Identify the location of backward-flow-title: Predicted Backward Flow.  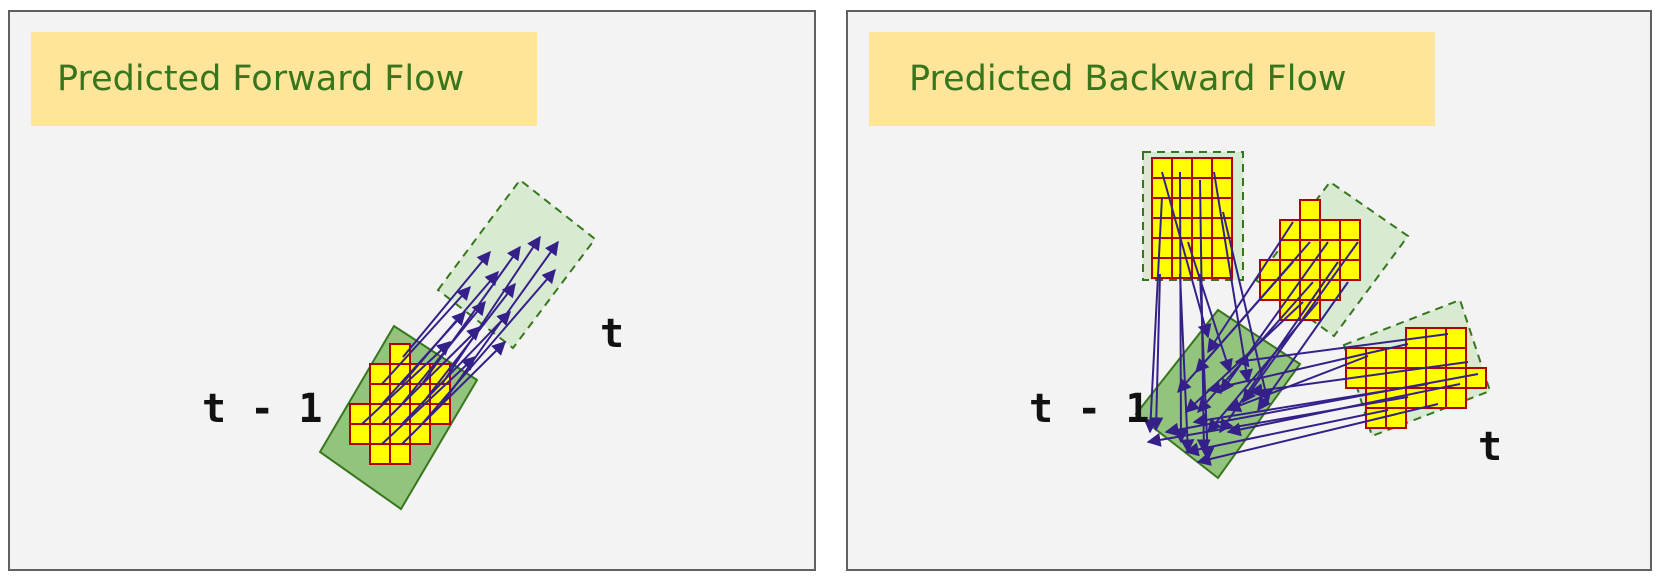
(1152, 79).